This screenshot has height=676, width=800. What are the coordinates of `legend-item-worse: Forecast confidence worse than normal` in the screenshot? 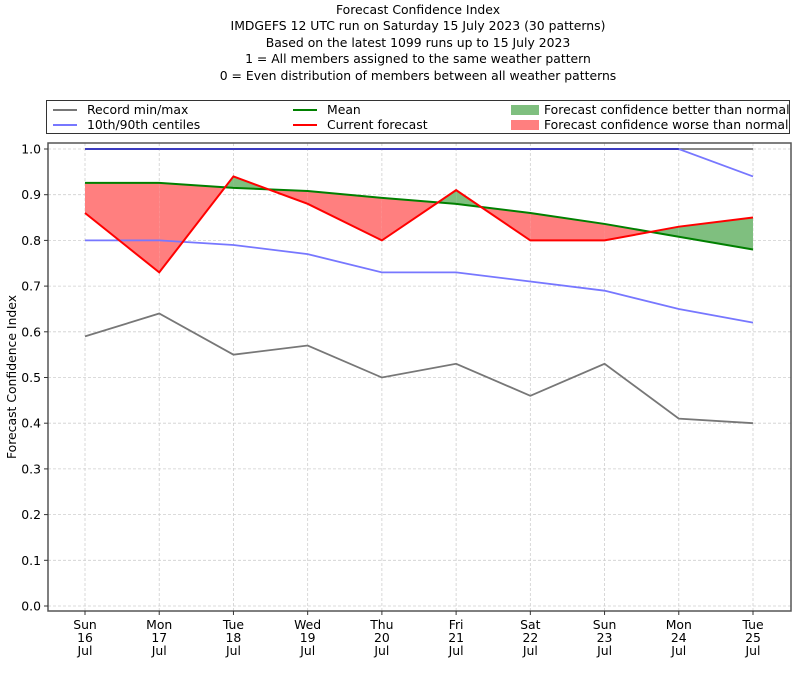 It's located at (649, 124).